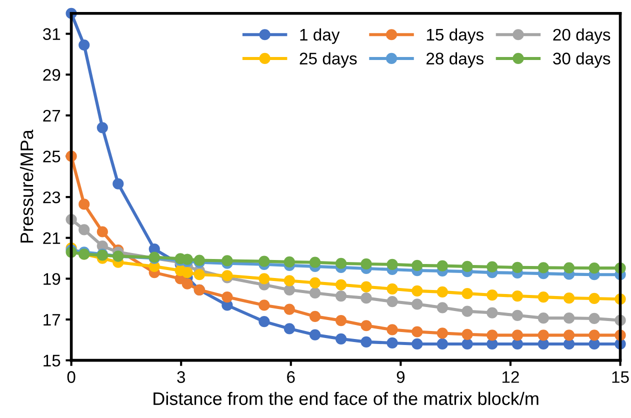  I want to click on legend-label: 20 days, so click(581, 36).